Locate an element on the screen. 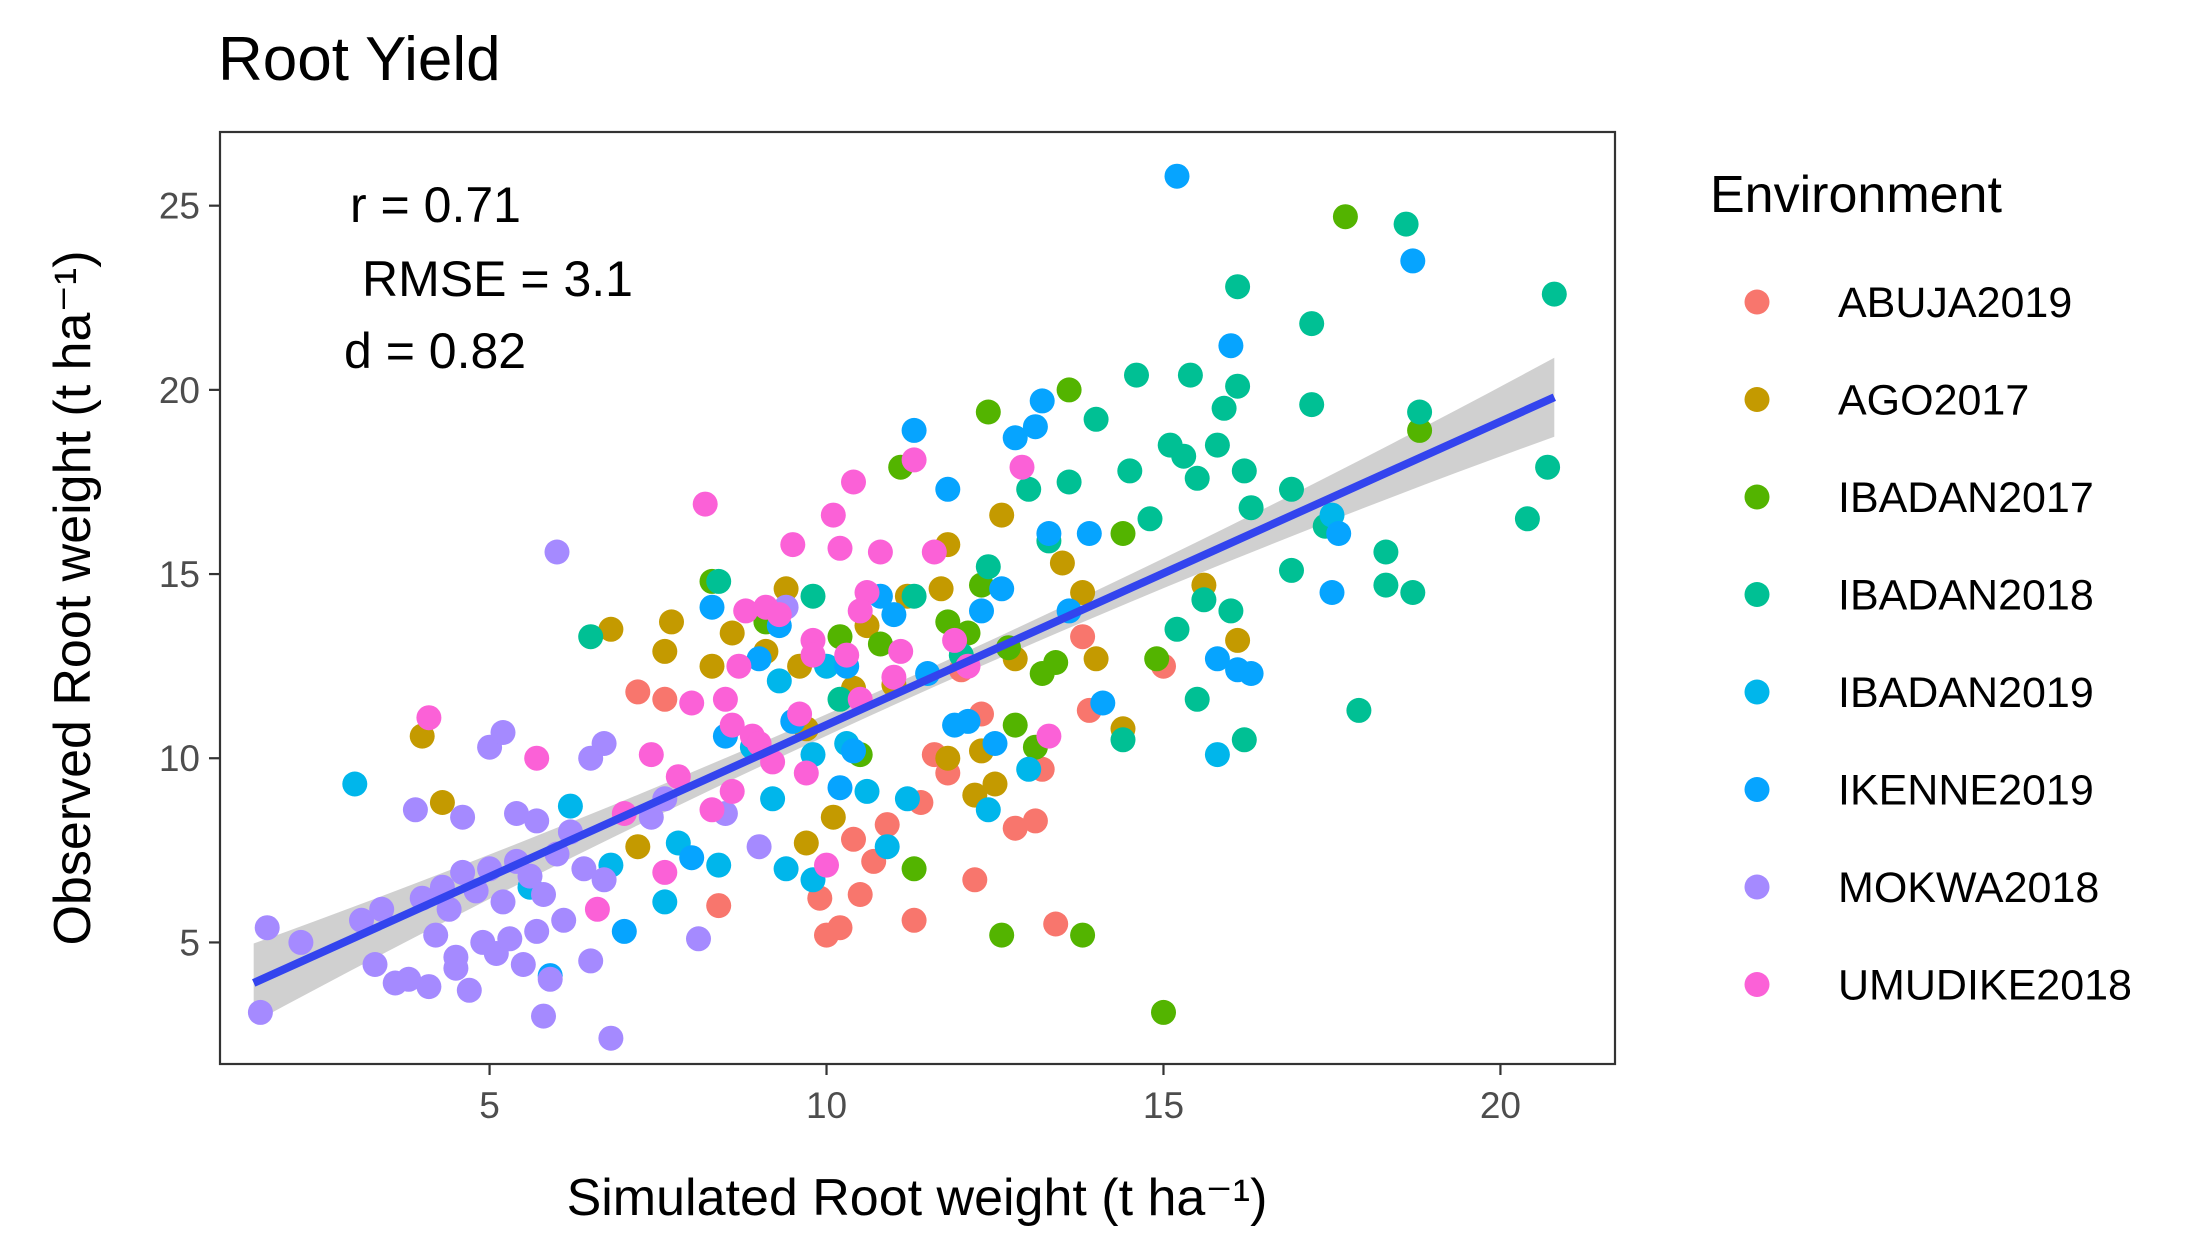 This screenshot has width=2204, height=1259. legend-key-ibadan2017 is located at coordinates (1757, 497).